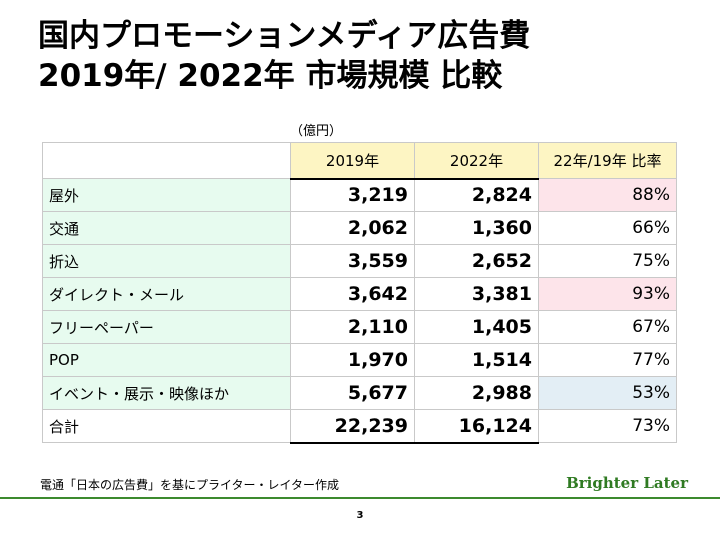  I want to click on table-row: 折込 3,559 2,652 75%, so click(359, 261).